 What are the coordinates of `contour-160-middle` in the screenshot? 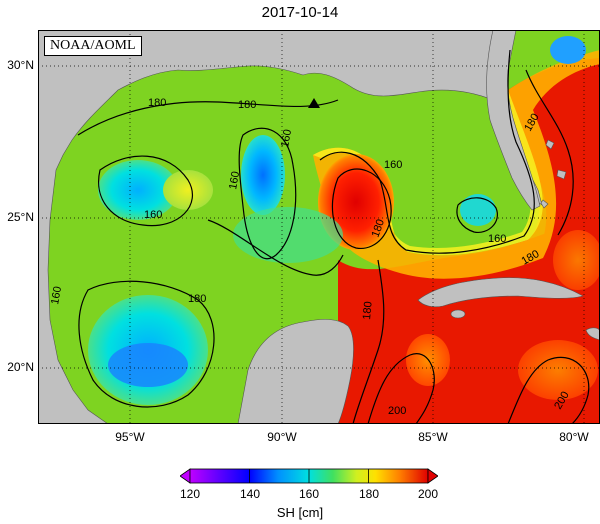 It's located at (275, 247).